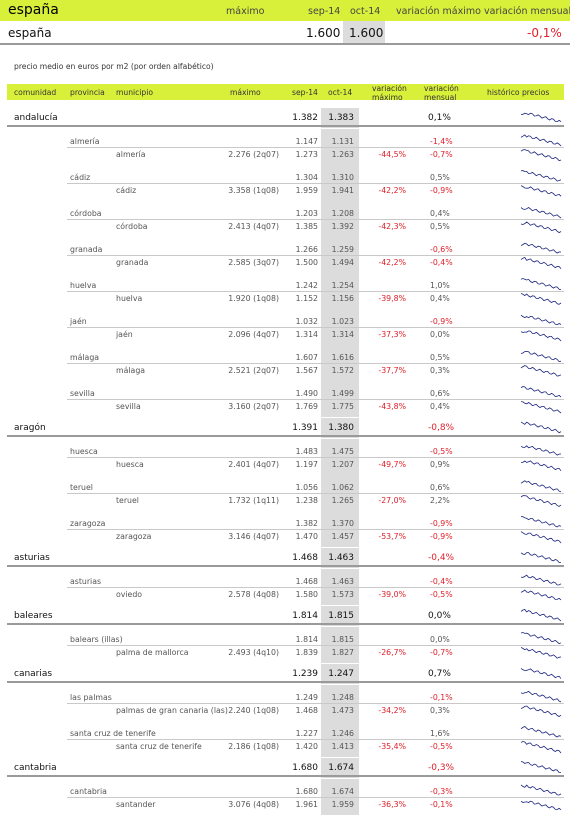 The image size is (570, 827). What do you see at coordinates (392, 746) in the screenshot?
I see `municipio-varmax: -35,4%` at bounding box center [392, 746].